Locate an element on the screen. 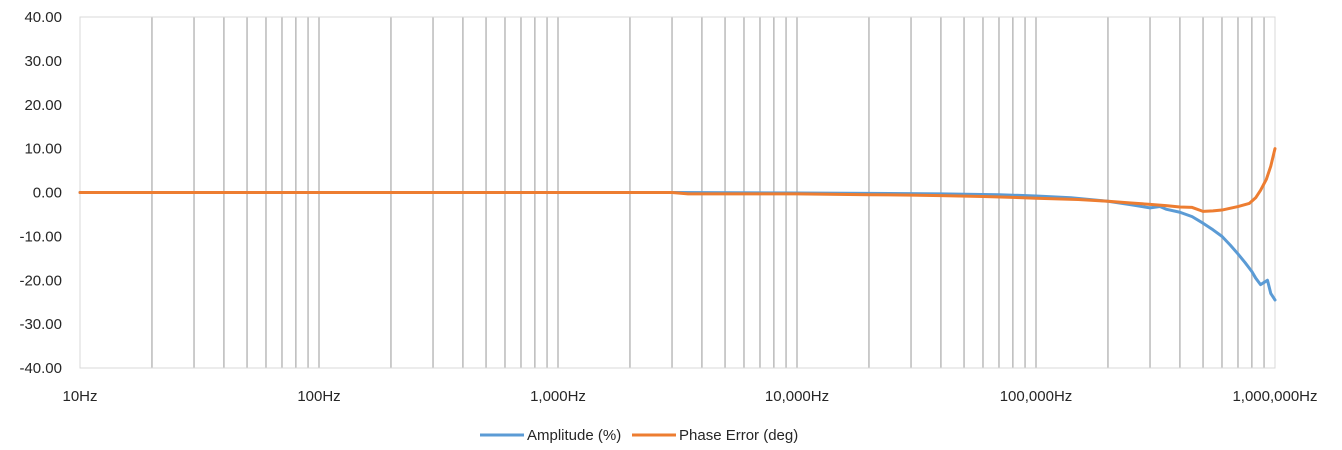 This screenshot has width=1342, height=450. y-tick-label: 40.00 is located at coordinates (43, 17).